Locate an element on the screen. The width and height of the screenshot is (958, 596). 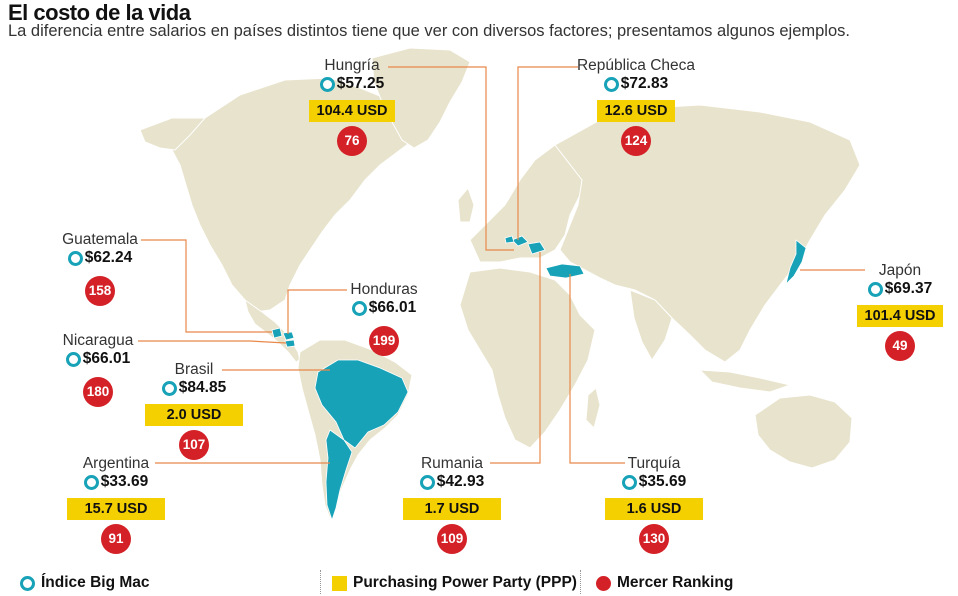
label-rumania: Rumania $42.93 1.7 USD 109 is located at coordinates (452, 504).